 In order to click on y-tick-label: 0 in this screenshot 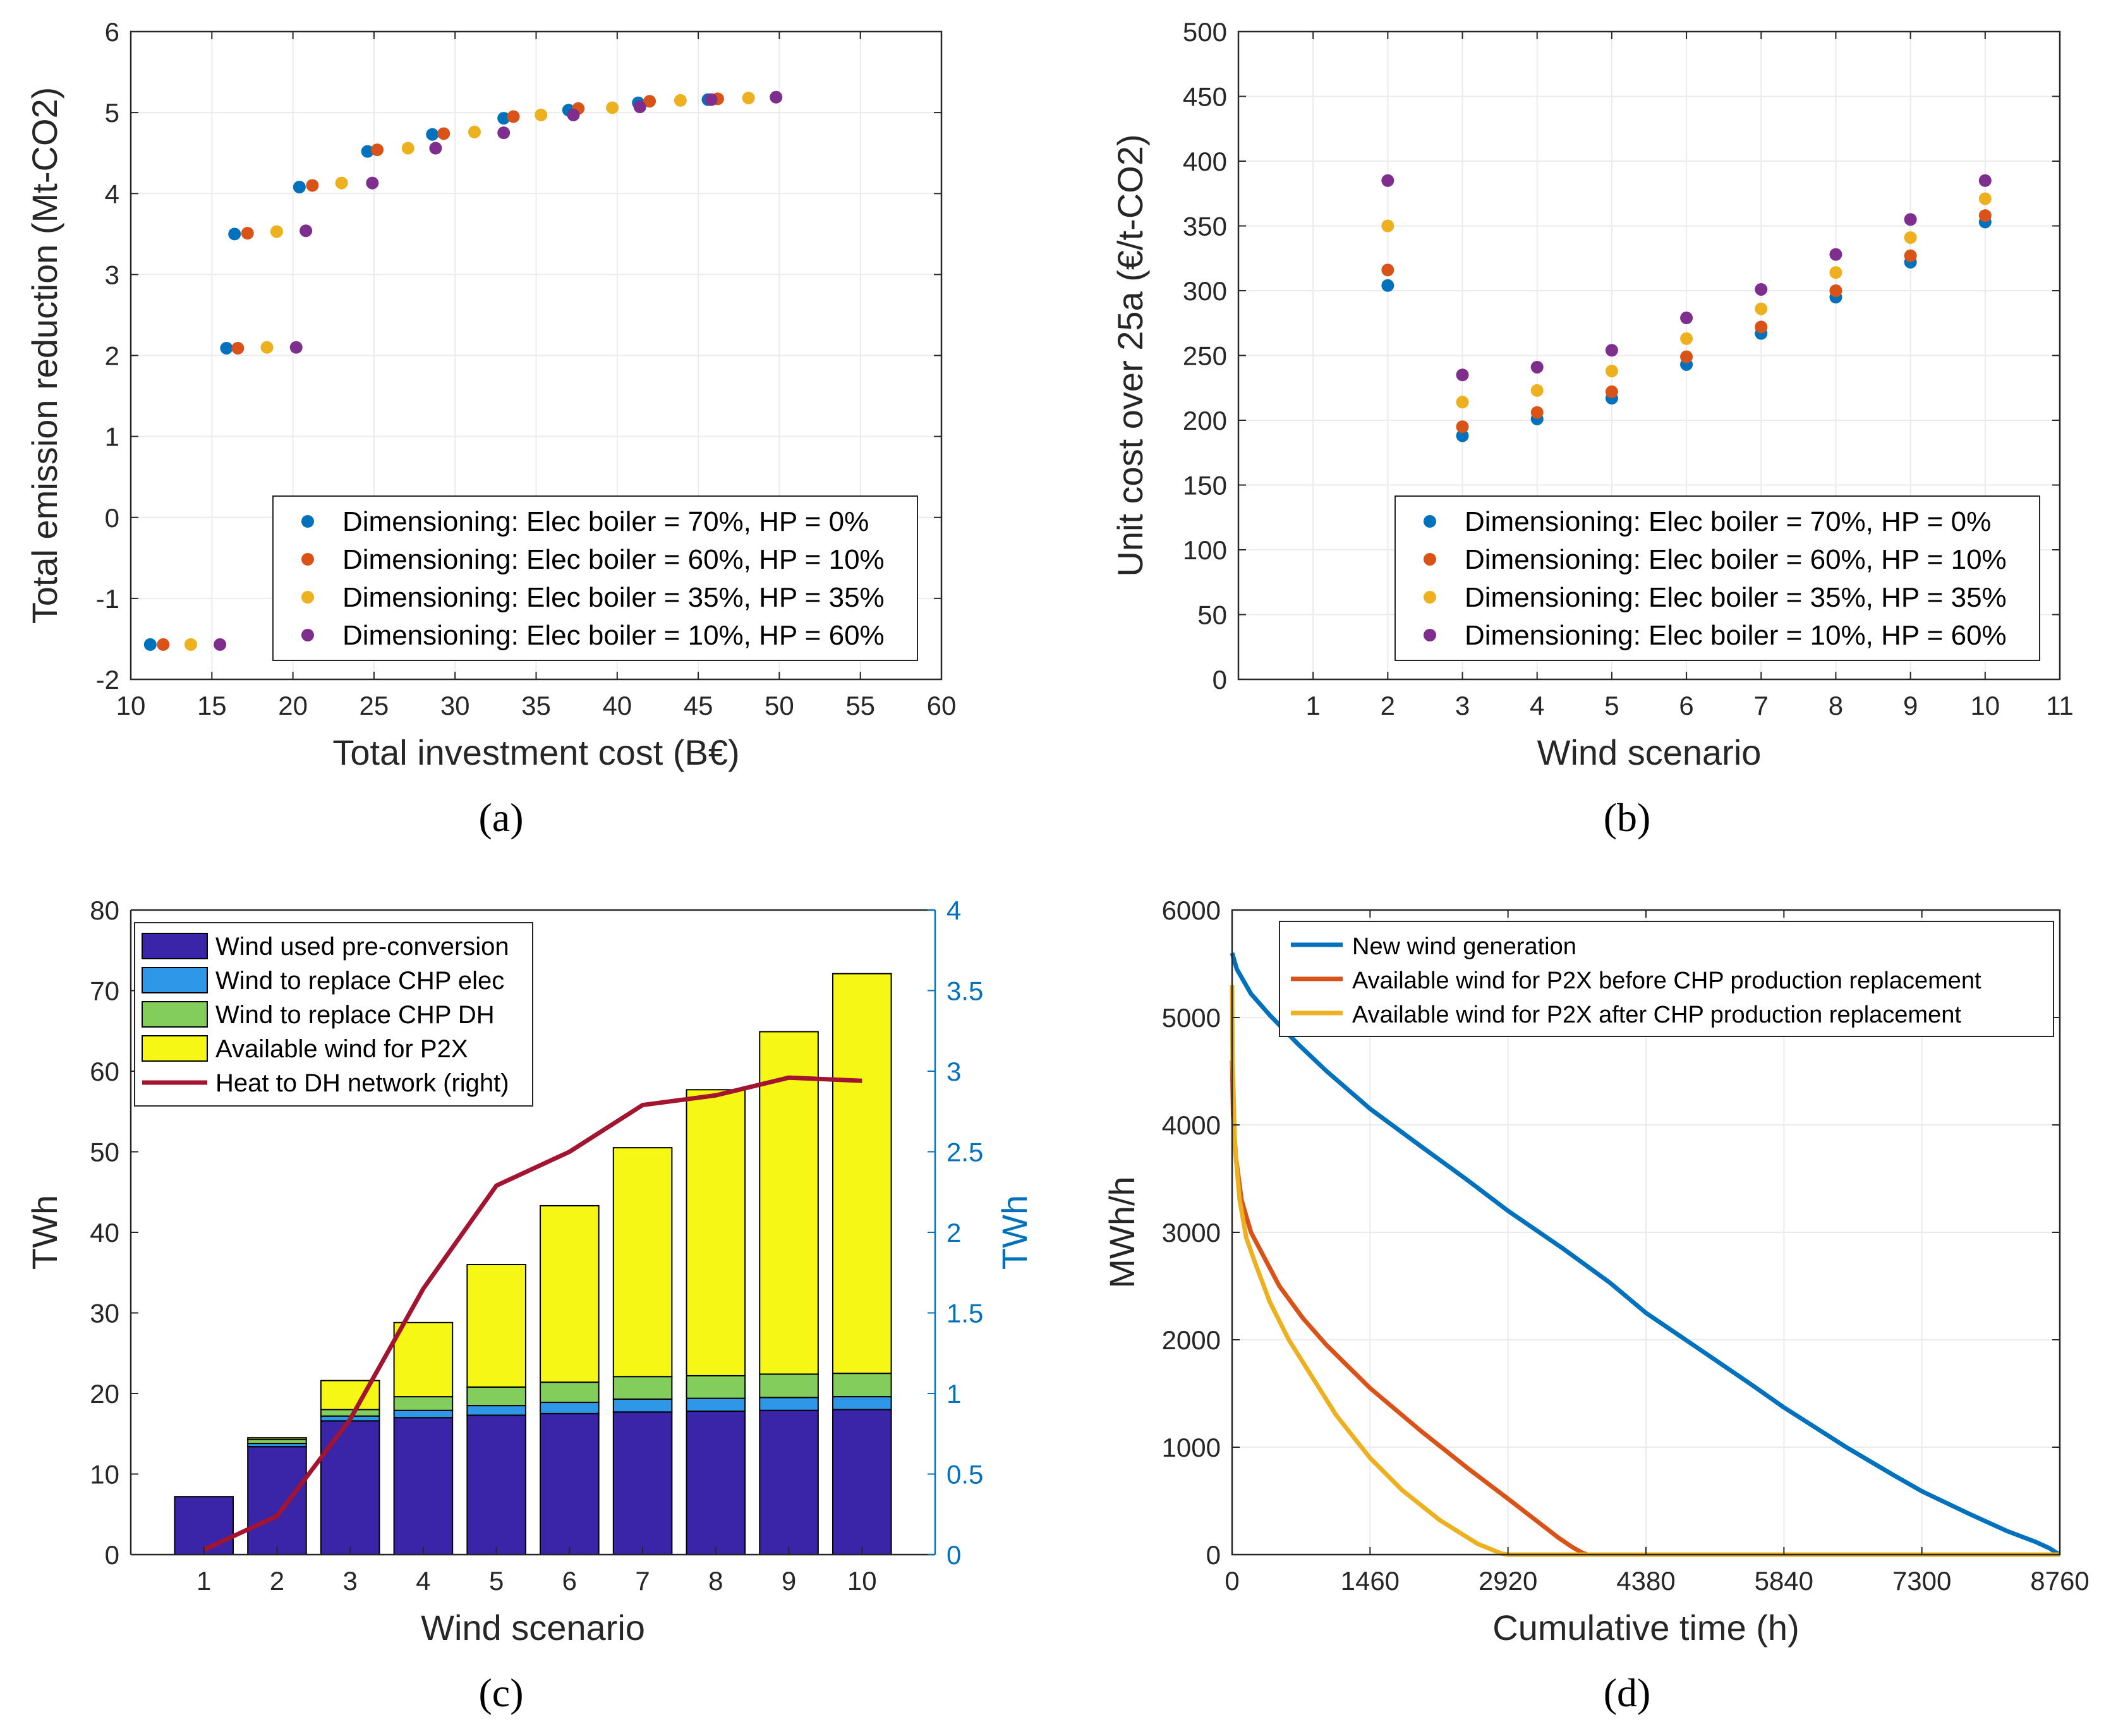, I will do `click(1220, 680)`.